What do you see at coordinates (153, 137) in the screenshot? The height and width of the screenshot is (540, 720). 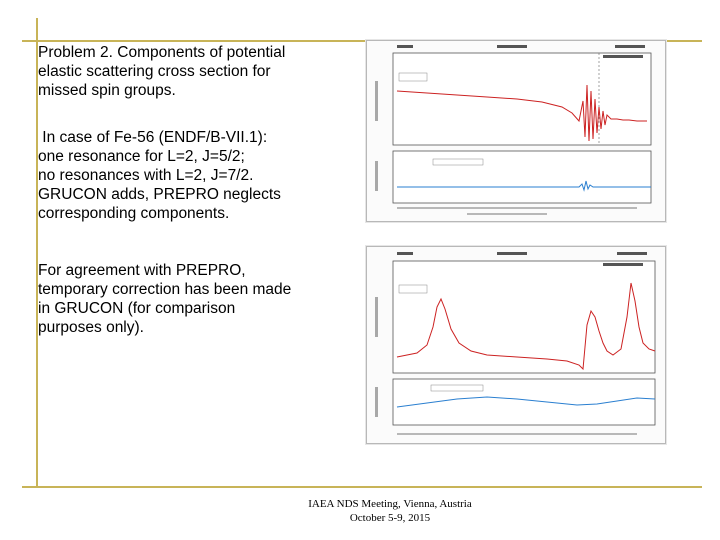 I see `text-line: In case of Fe-56 (ENDF/B-VII.1):` at bounding box center [153, 137].